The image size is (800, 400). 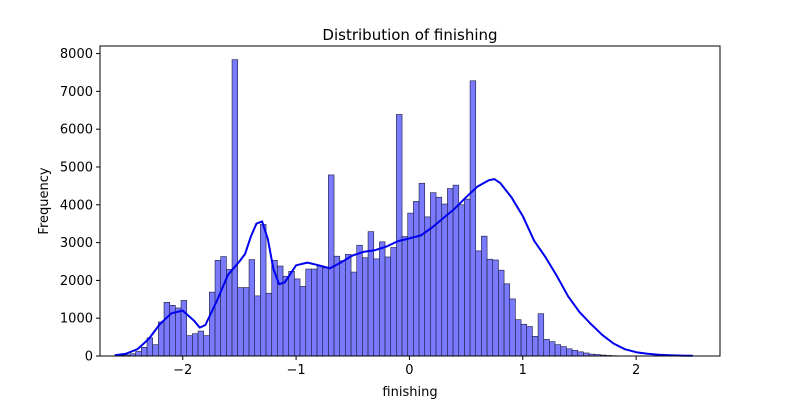 I want to click on y-axis-ticks: 0 1000 2000 3000 4000 5000 6000 7000 8000, so click(x=80, y=206).